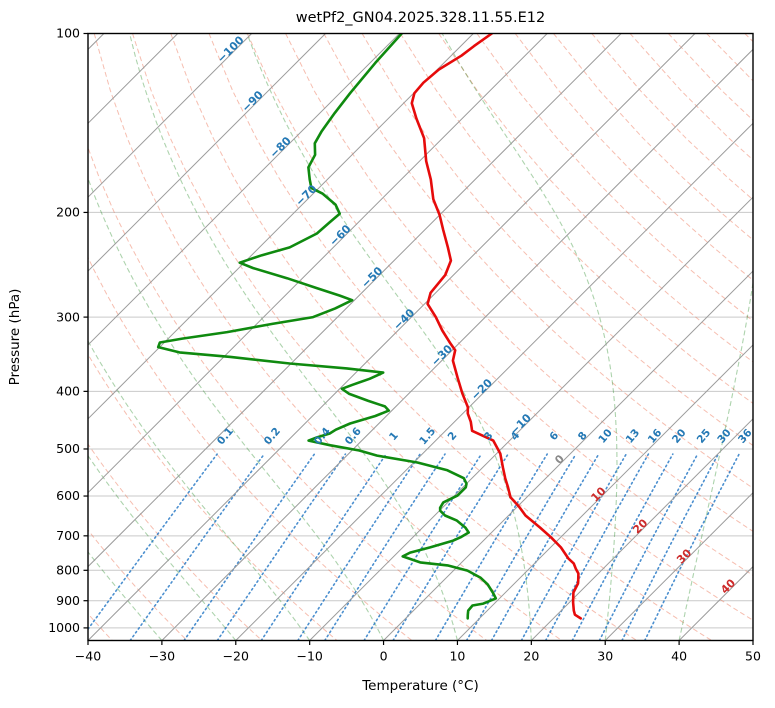  What do you see at coordinates (231, 49) in the screenshot?
I see `isotherm-label: −100` at bounding box center [231, 49].